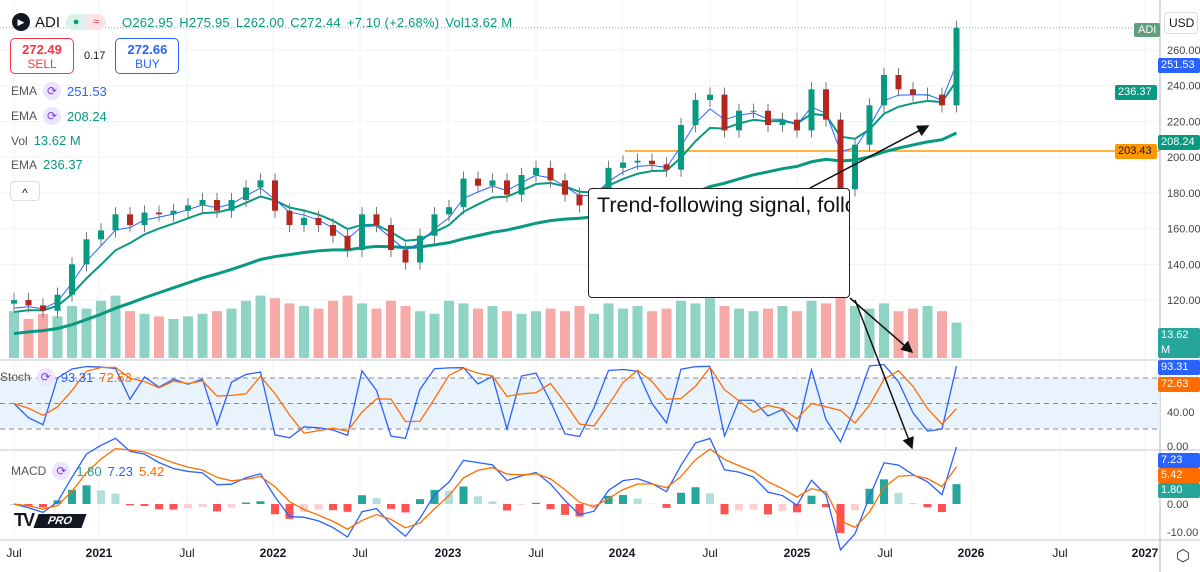  What do you see at coordinates (86, 22) in the screenshot?
I see `status-pill: ● ≈` at bounding box center [86, 22].